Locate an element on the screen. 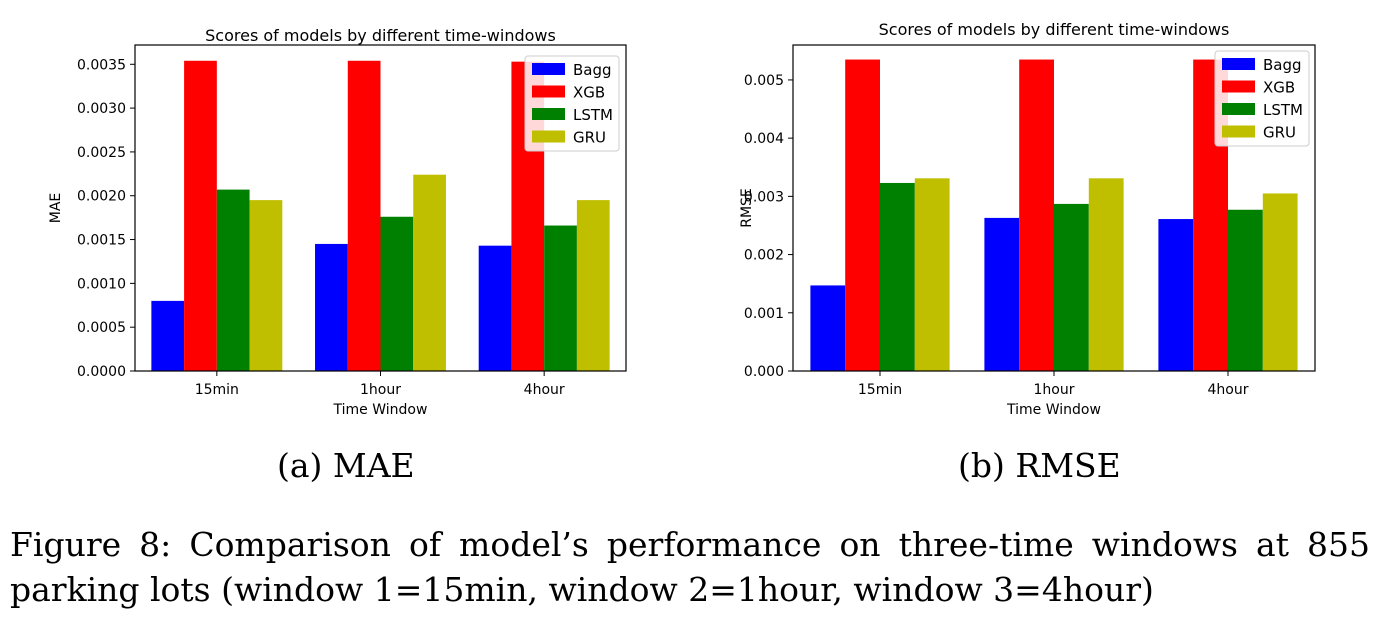 The height and width of the screenshot is (636, 1380). rmse-y-tick-label: 0.002 is located at coordinates (764, 256).